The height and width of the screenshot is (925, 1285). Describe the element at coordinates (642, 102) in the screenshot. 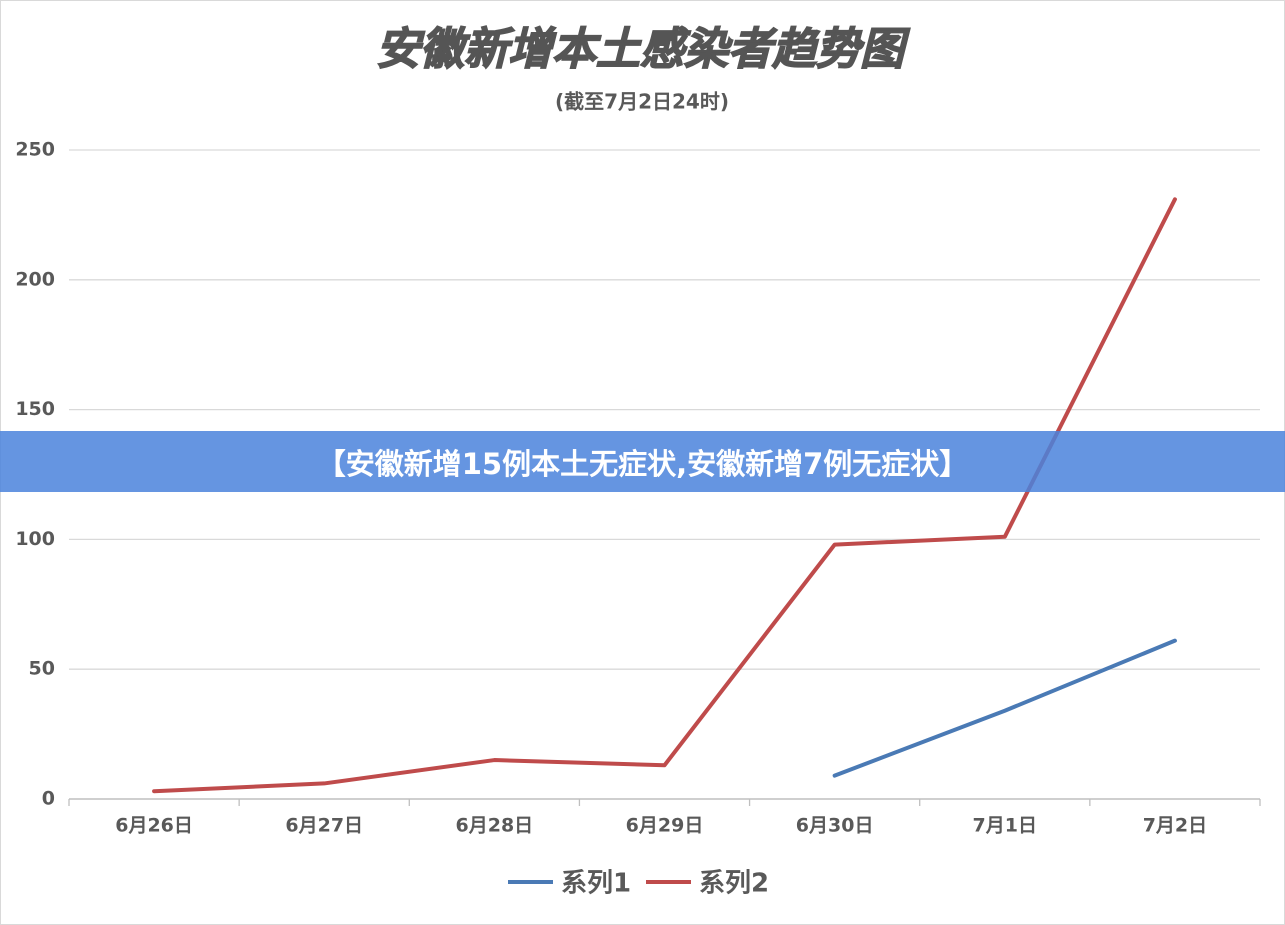

I see `chart-subtitle: (截至7月2日24时)` at that location.